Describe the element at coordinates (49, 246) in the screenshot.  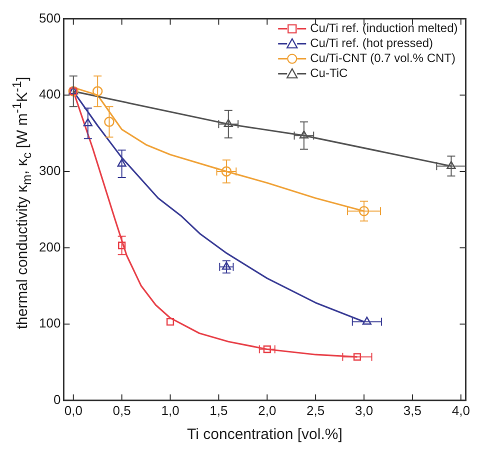
I see `y-tick-label: 200` at that location.